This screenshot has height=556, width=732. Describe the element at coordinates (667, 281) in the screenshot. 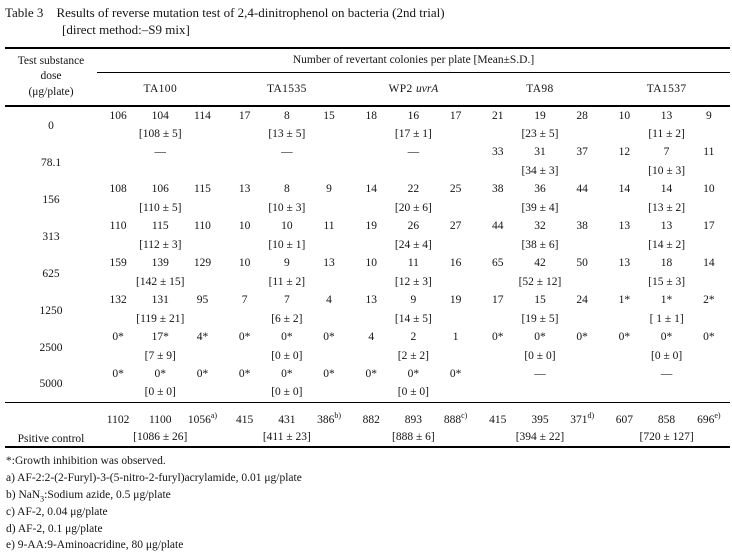

I see `mean-sd-value: [15 ± 3]` at that location.